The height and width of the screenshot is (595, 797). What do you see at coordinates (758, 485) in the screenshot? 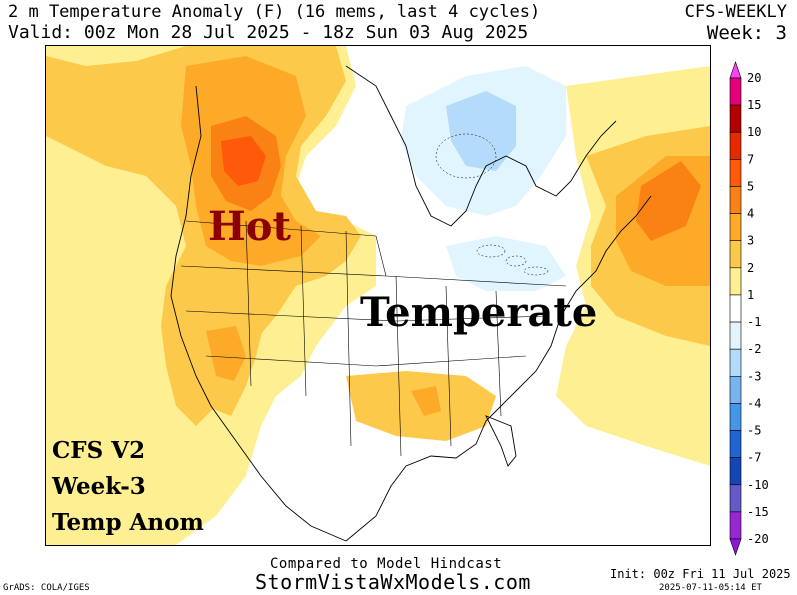
I see `legend-label: -10` at bounding box center [758, 485].